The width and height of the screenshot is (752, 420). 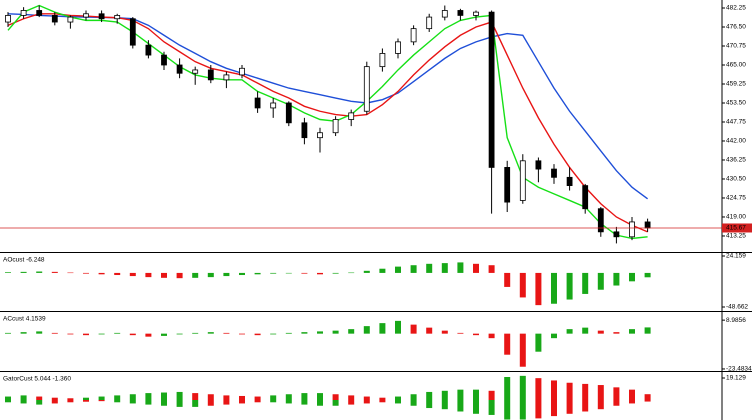 What do you see at coordinates (736, 160) in the screenshot?
I see `y-tick-label: 436.25` at bounding box center [736, 160].